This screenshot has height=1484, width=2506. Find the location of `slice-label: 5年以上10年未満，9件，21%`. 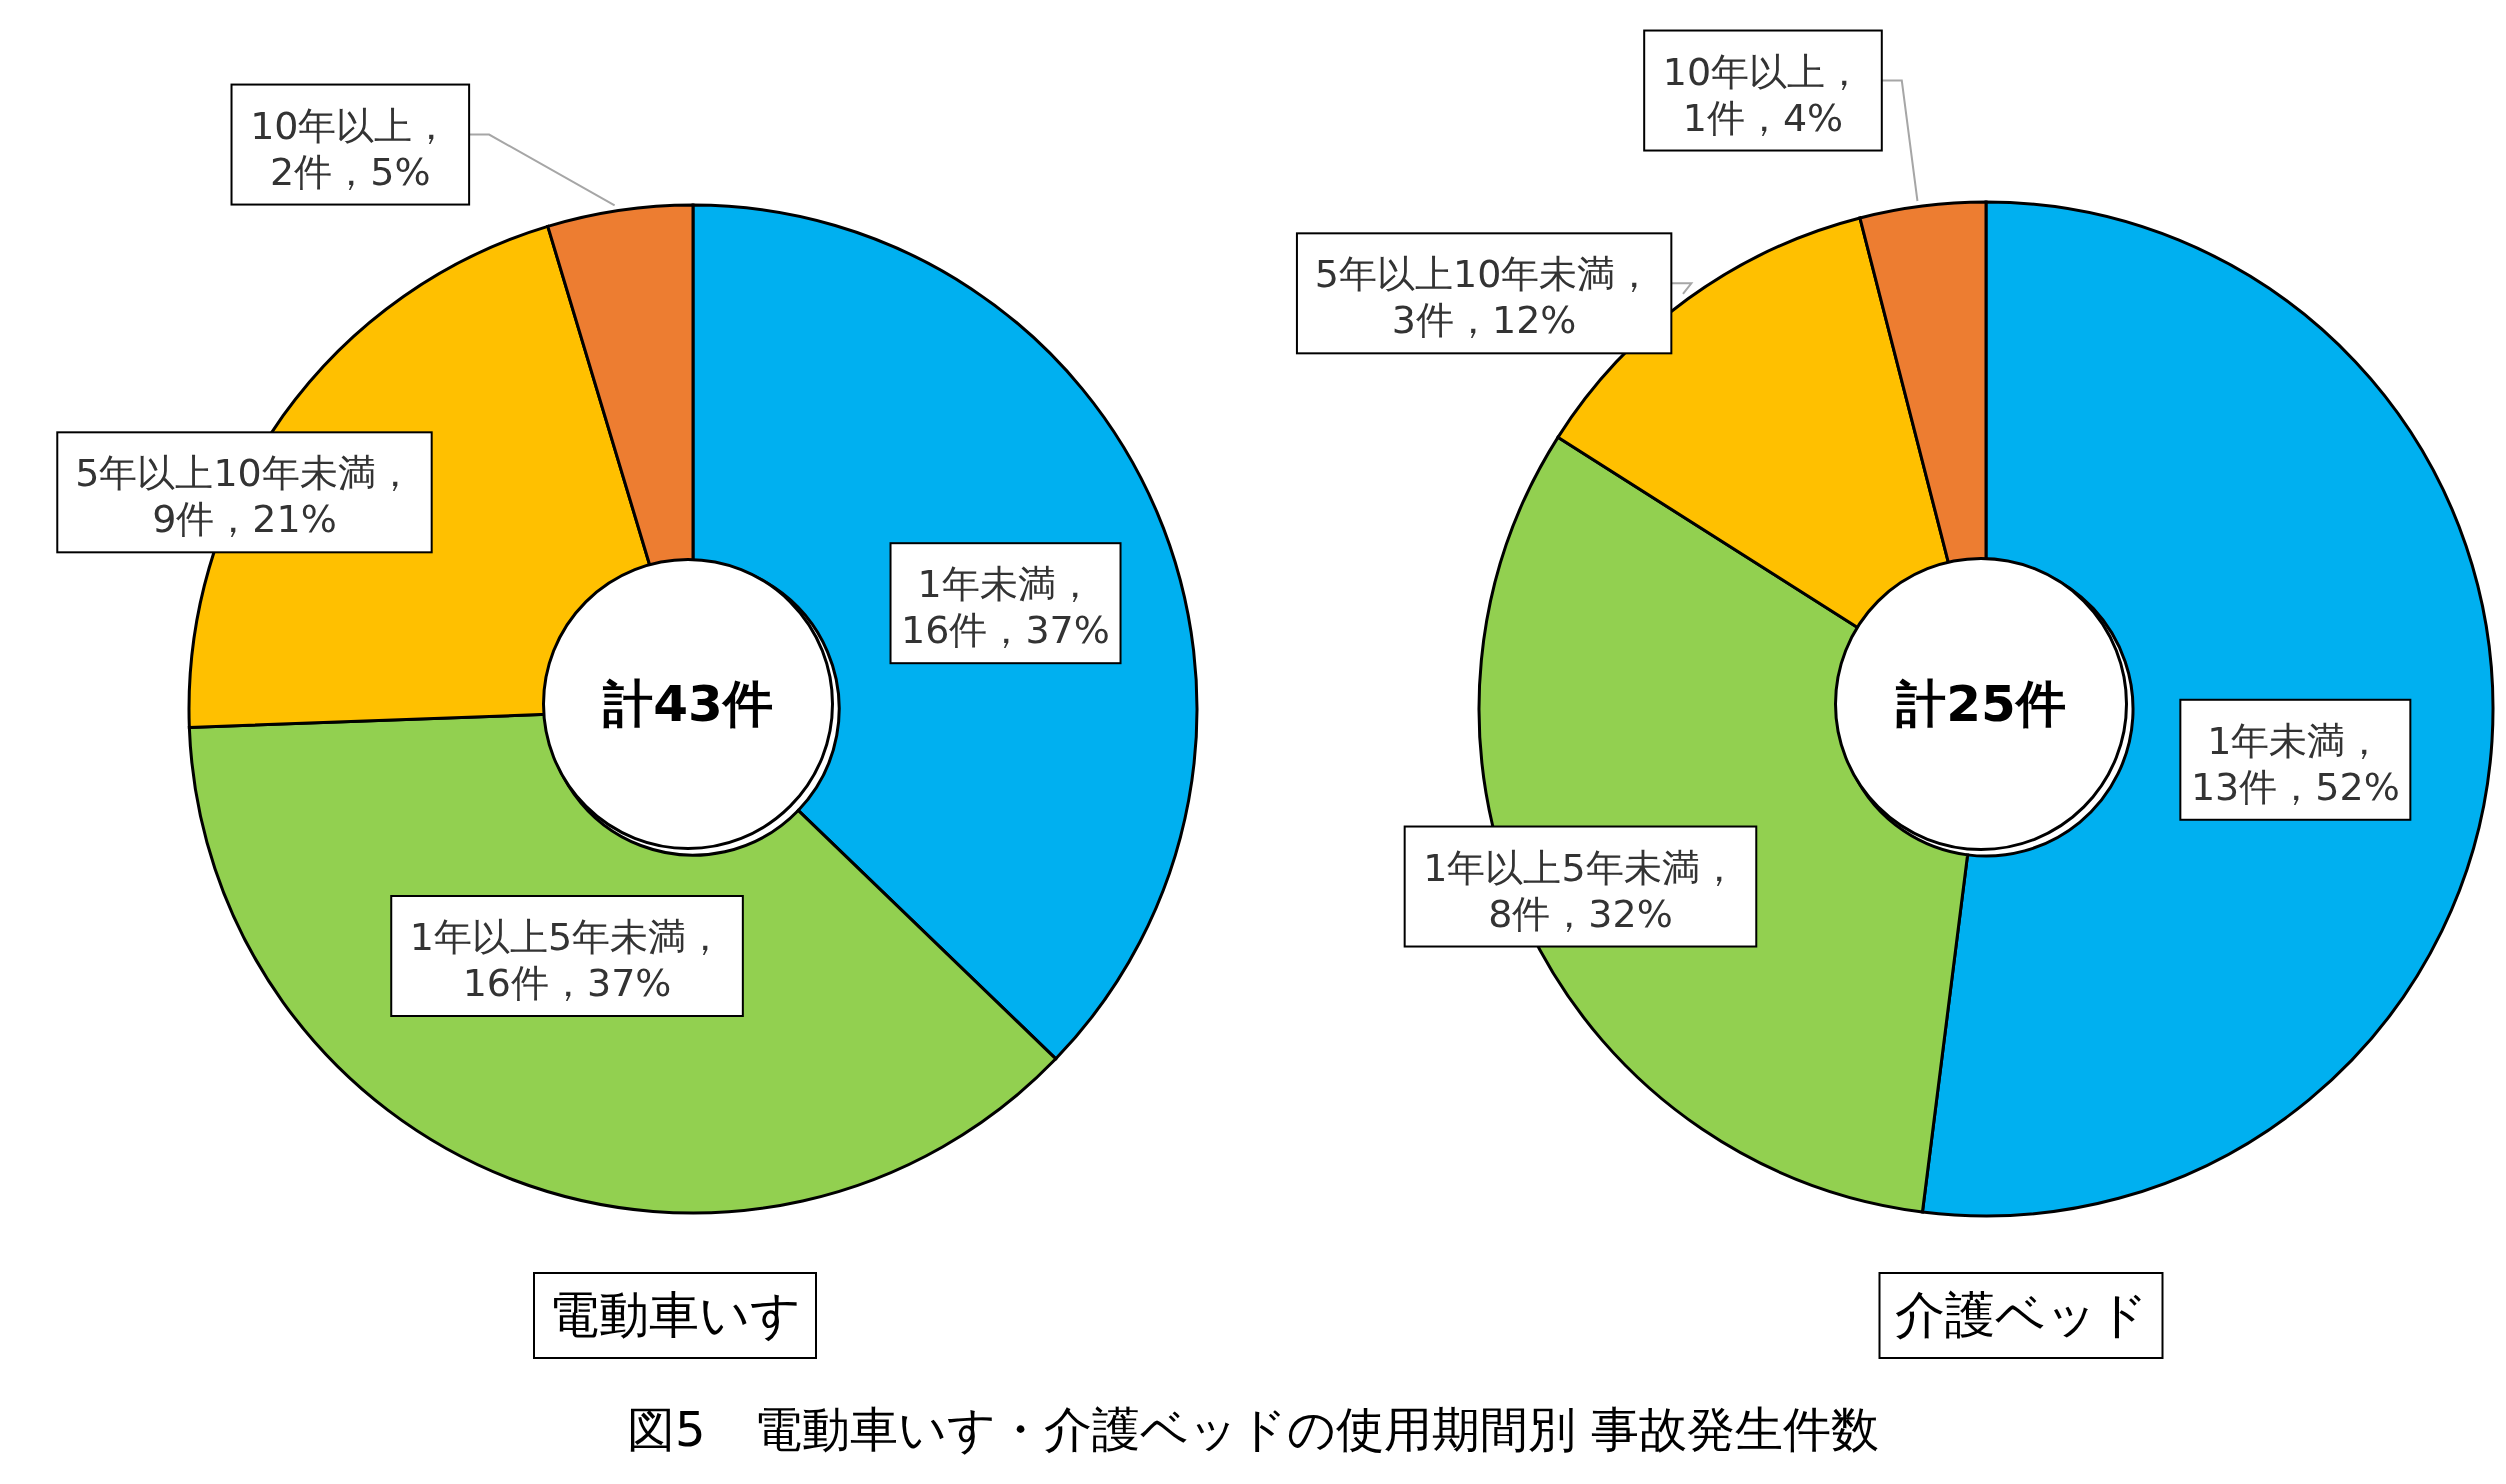

slice-label: 5年以上10年未満，9件，21% is located at coordinates (244, 496).